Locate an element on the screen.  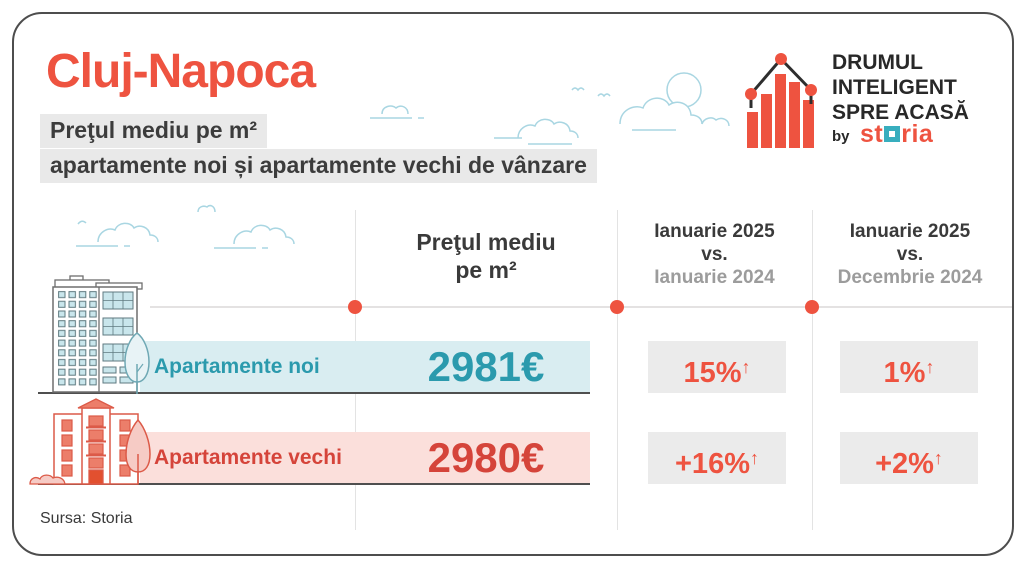
logo-tagline-line2: INTELIGENT is located at coordinates (894, 87).